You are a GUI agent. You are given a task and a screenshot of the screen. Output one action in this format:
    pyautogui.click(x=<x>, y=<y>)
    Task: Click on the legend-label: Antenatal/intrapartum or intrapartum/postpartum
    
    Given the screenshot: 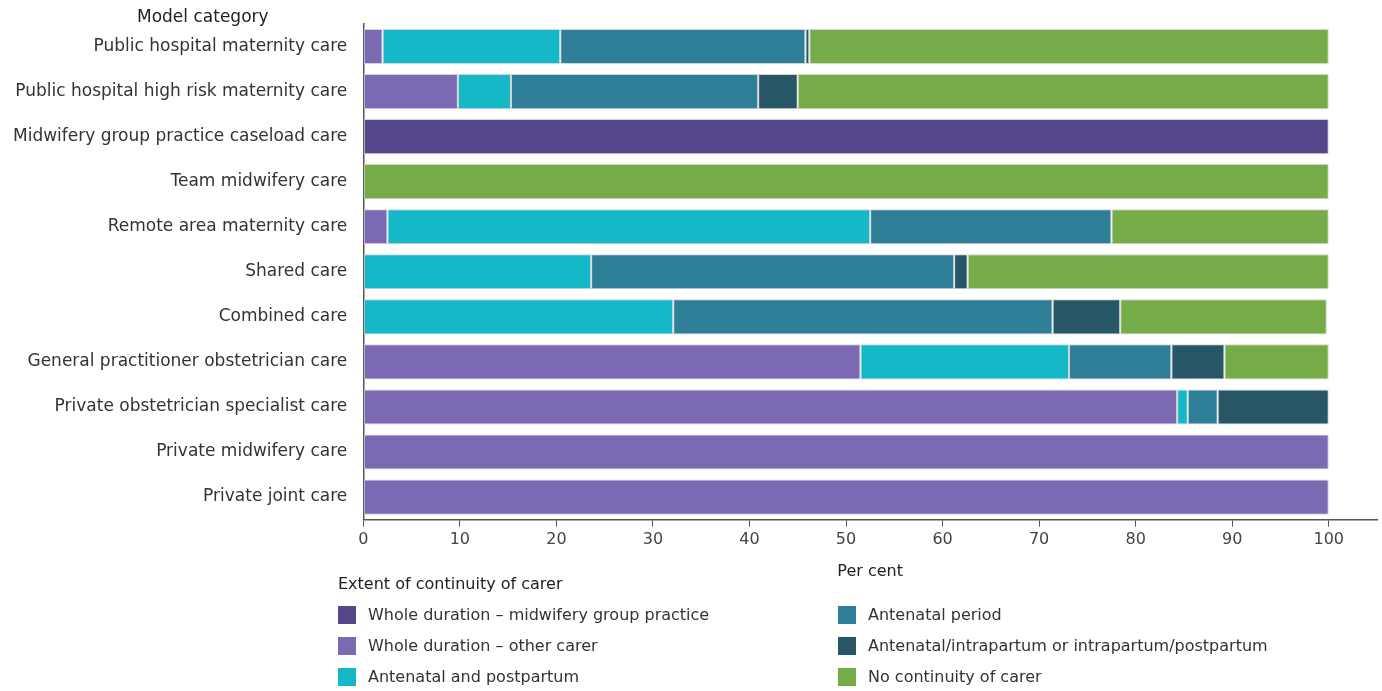 What is the action you would take?
    pyautogui.click(x=1068, y=645)
    